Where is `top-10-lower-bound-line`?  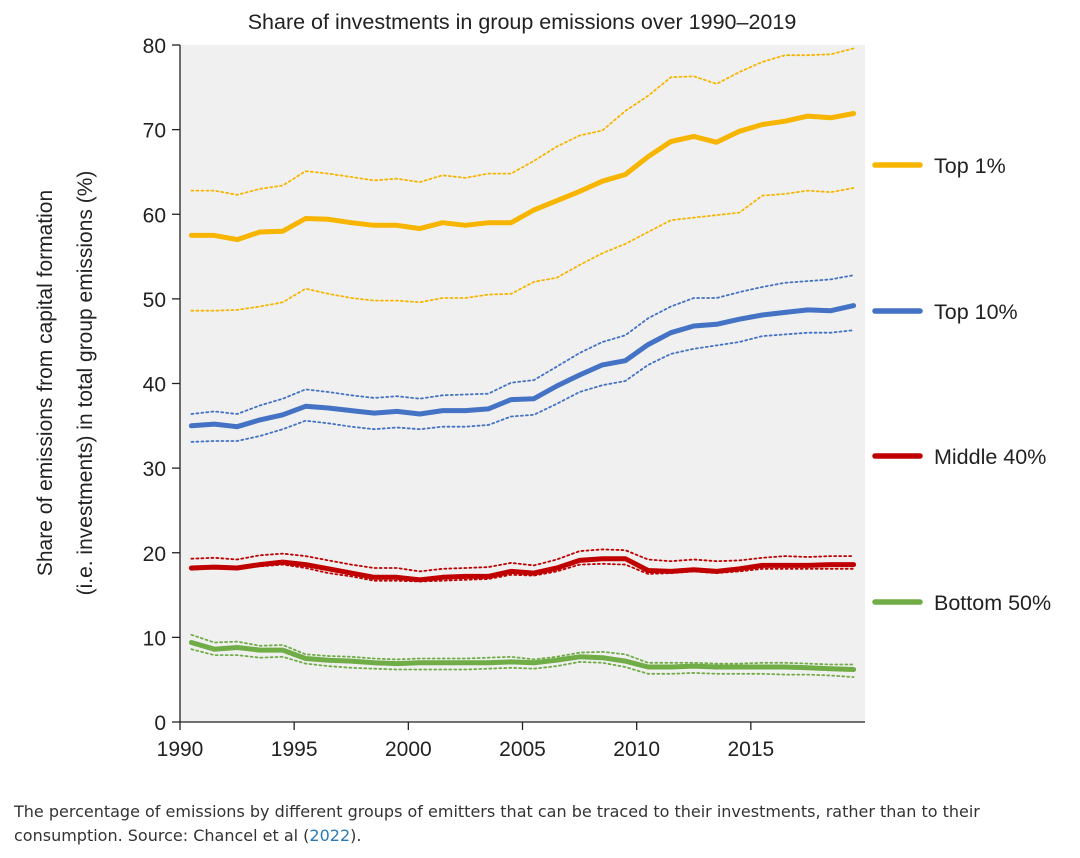 top-10-lower-bound-line is located at coordinates (522, 386).